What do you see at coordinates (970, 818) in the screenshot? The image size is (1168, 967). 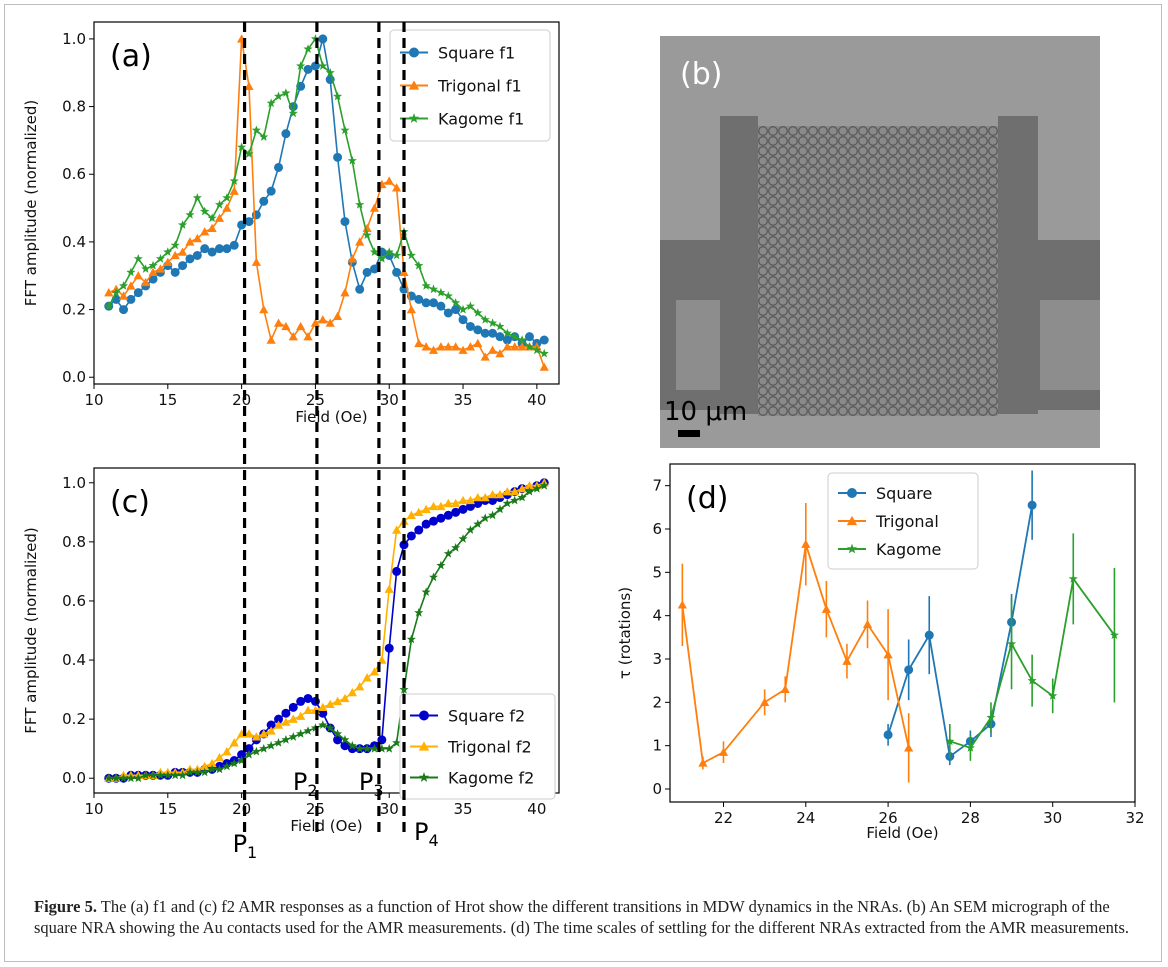 I see `x-tick-label: 28` at bounding box center [970, 818].